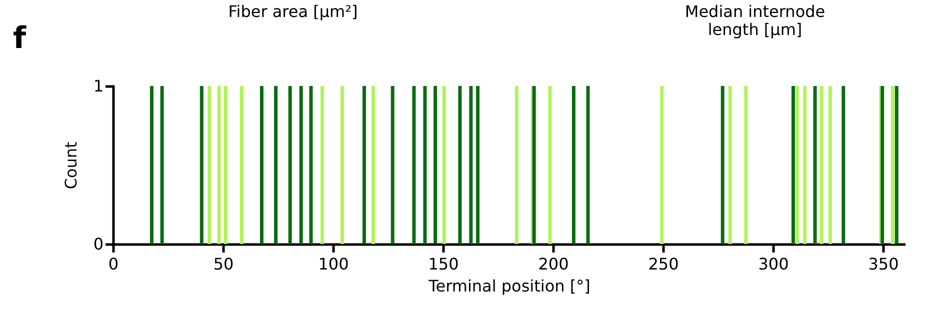 The width and height of the screenshot is (948, 334). Describe the element at coordinates (509, 286) in the screenshot. I see `x-axis-title: Terminal position [°]` at that location.